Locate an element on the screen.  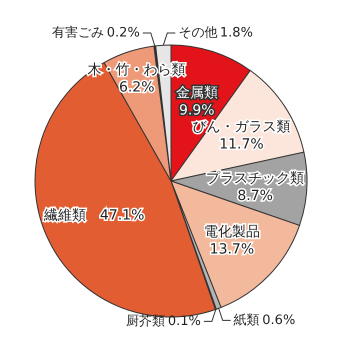
slice-label: 紙類 is located at coordinates (247, 320).